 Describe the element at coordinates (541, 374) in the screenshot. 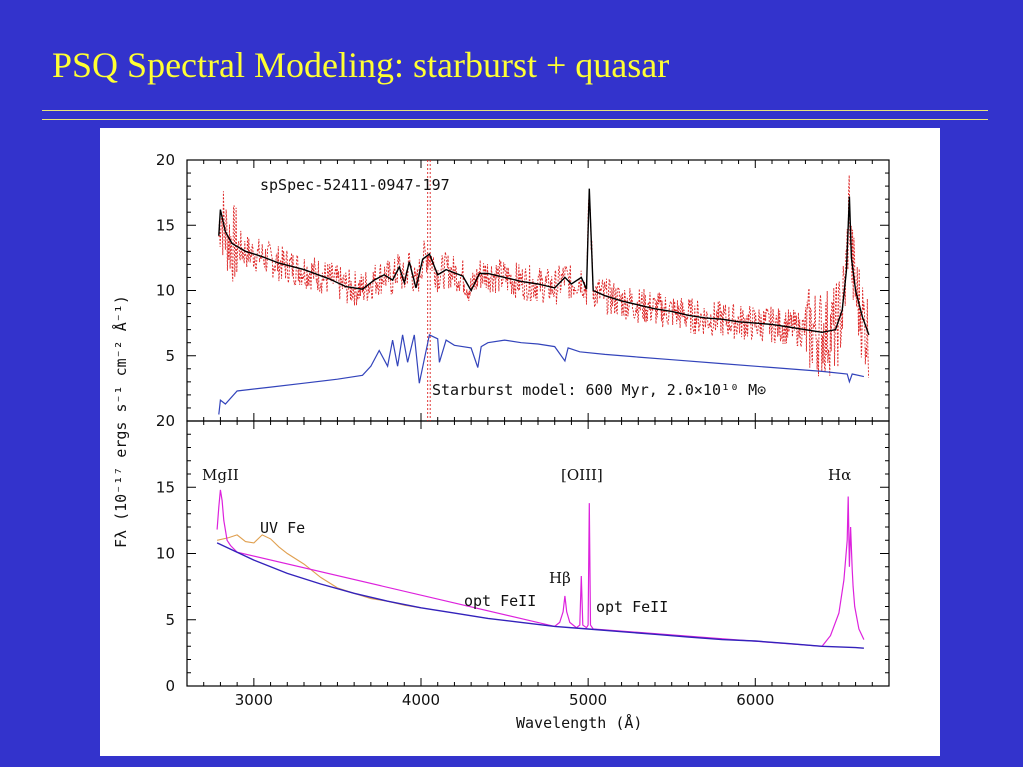

I see `starburst-model-line` at that location.